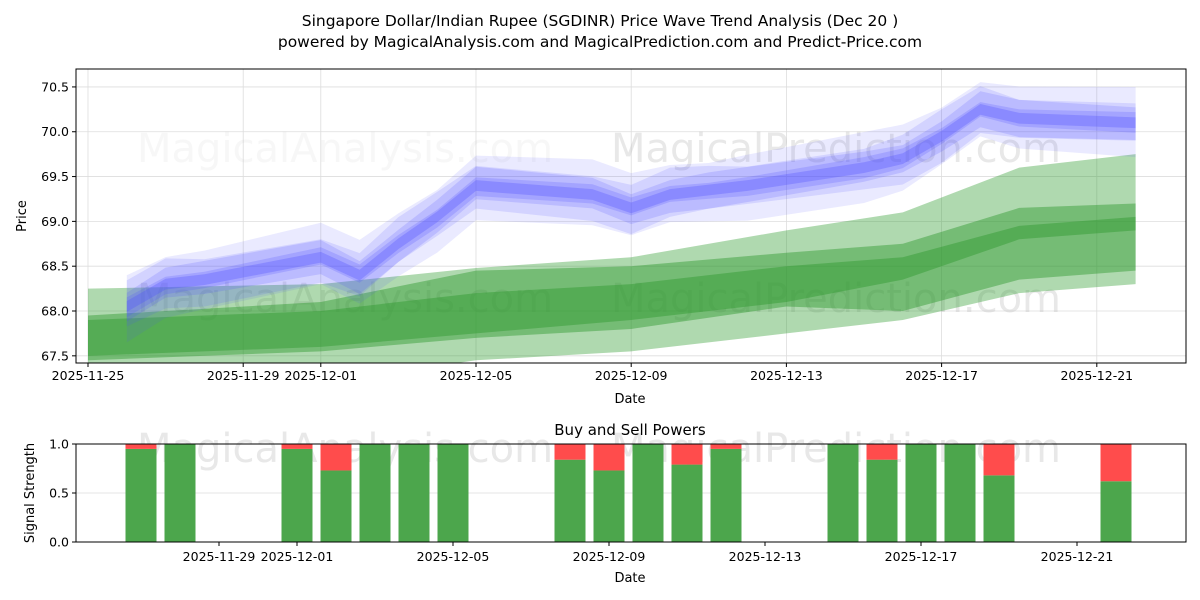 The image size is (1200, 600). Describe the element at coordinates (55, 176) in the screenshot. I see `y-tick-label: 69.5` at that location.